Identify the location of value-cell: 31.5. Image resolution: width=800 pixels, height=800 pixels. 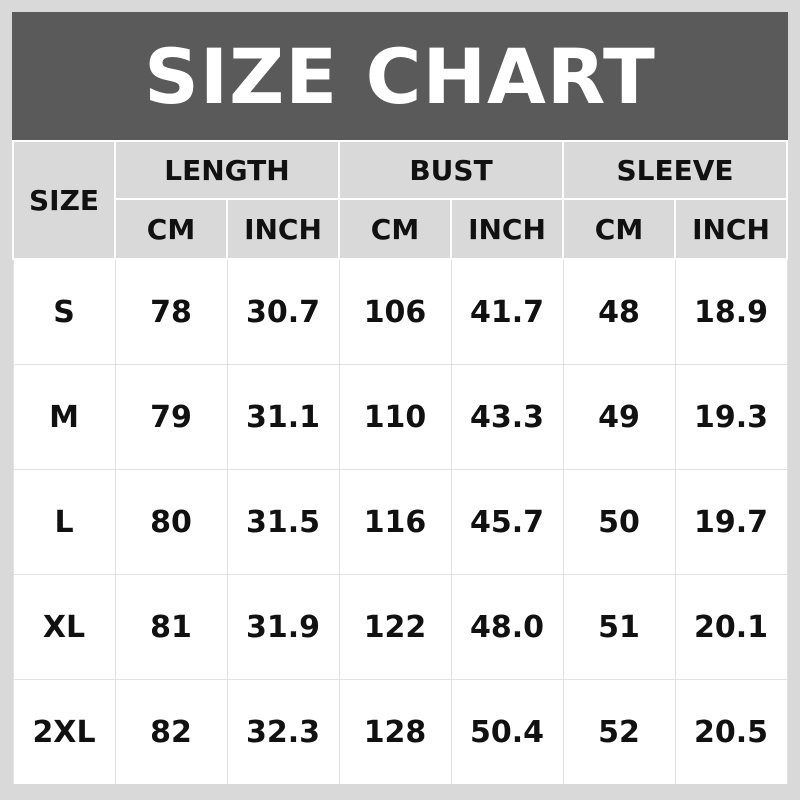
(283, 522).